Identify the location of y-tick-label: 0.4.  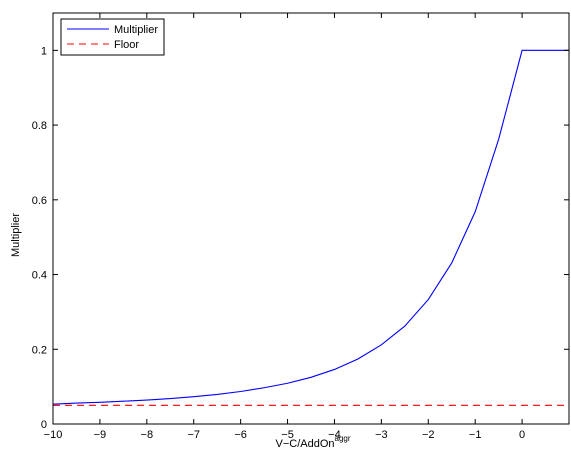
(39, 276).